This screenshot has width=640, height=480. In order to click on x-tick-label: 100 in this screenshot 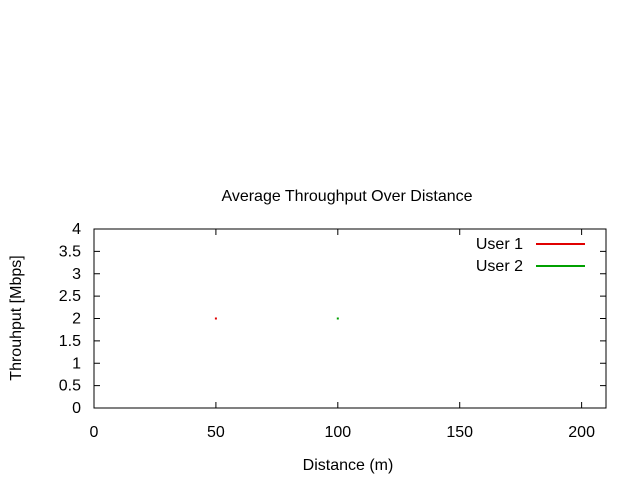, I will do `click(337, 432)`.